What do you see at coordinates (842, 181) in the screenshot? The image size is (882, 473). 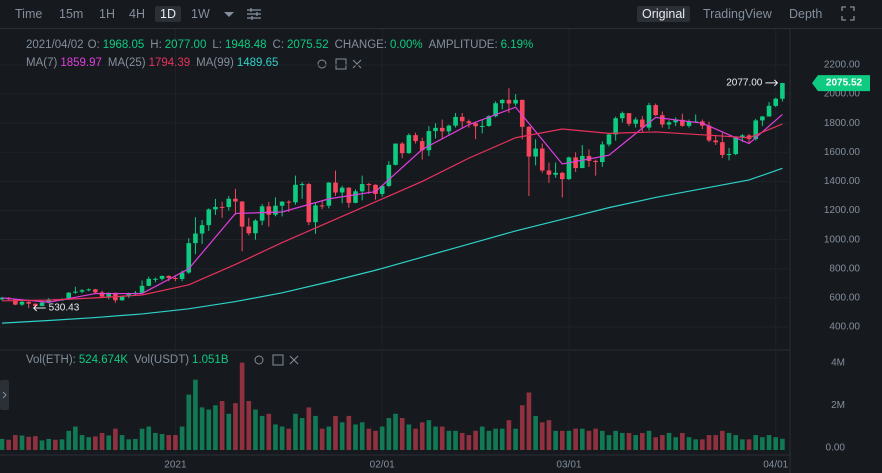 I see `y-tick-label: 1400.00` at bounding box center [842, 181].